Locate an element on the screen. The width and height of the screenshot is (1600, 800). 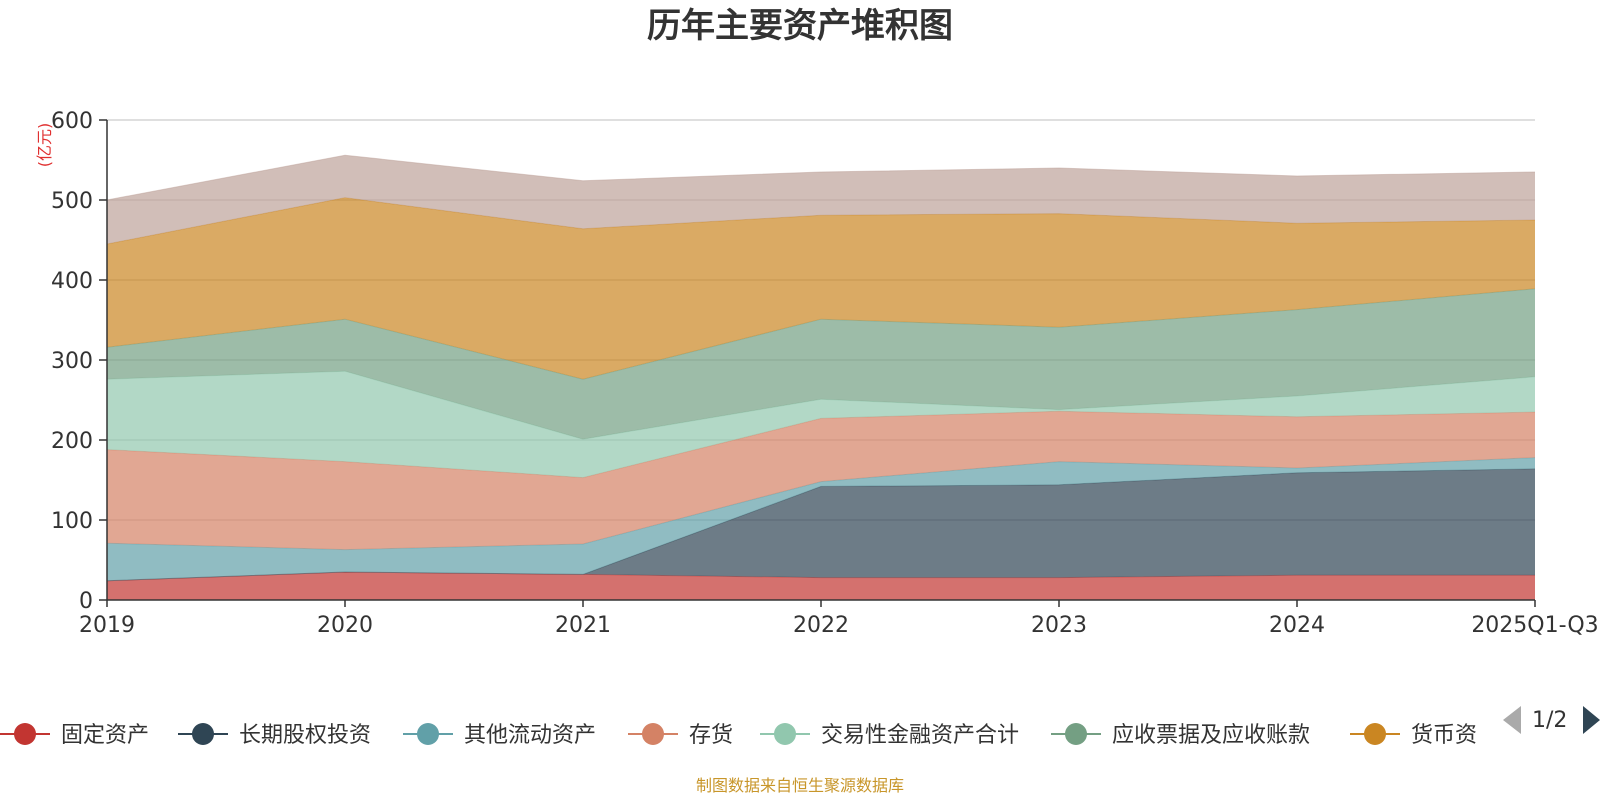
y-axis-ticks: 0 100 200 300 400 500 600 is located at coordinates (79, 361).